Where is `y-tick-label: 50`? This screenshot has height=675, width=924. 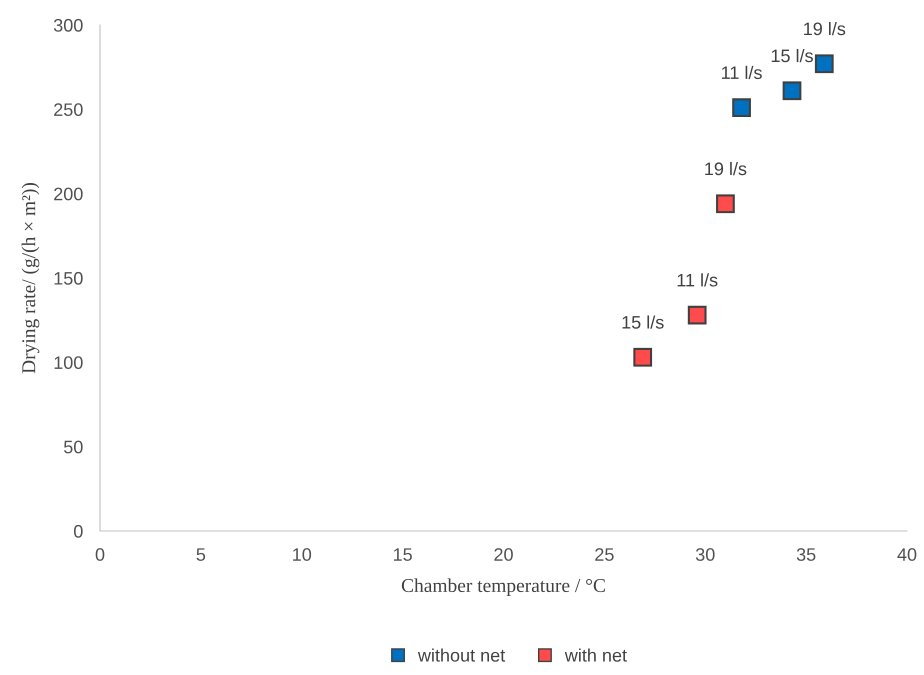 y-tick-label: 50 is located at coordinates (73, 447).